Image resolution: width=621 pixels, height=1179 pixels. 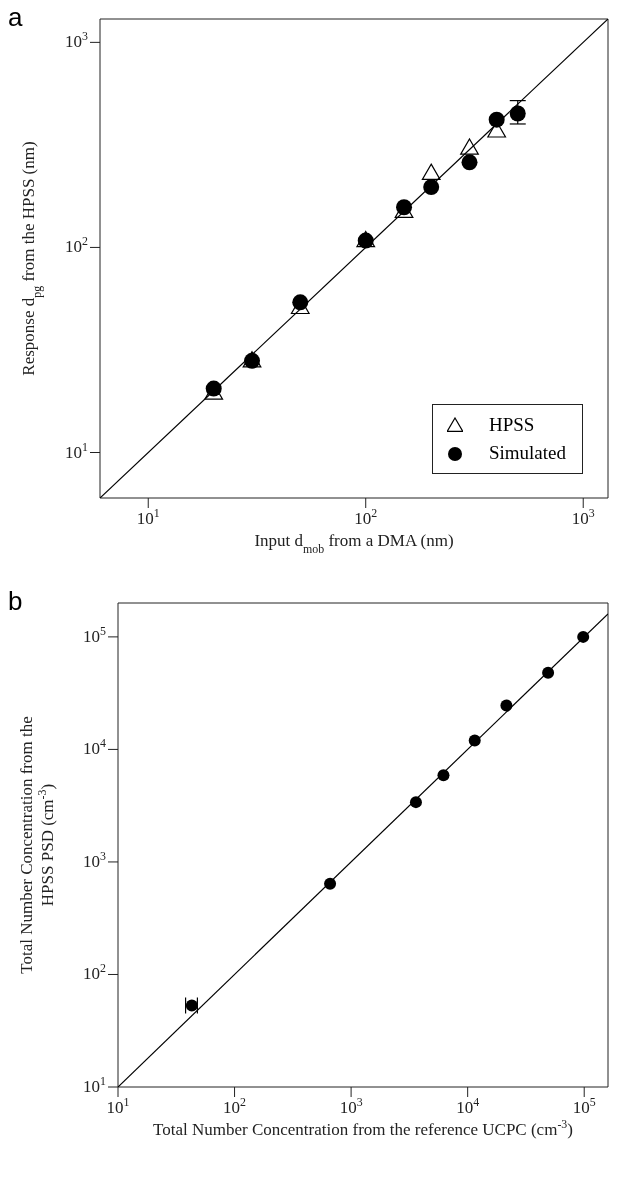 I want to click on x-axis-title: Input d$_{mob}$ from a DMA (nm), so click(x=354, y=543).